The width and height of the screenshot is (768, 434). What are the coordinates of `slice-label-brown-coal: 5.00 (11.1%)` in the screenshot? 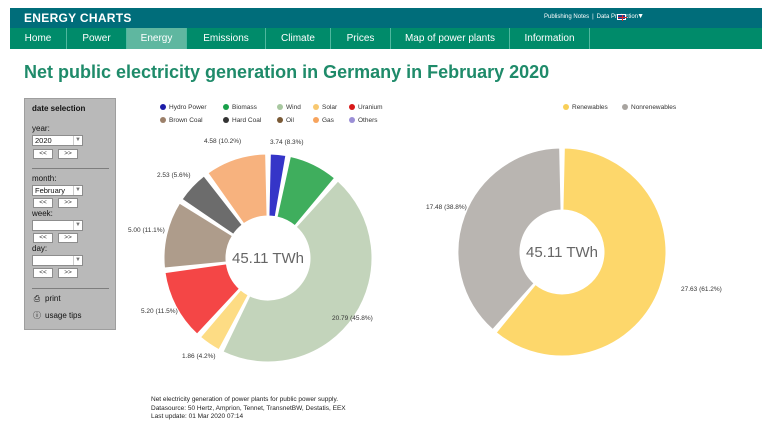 It's located at (146, 230).